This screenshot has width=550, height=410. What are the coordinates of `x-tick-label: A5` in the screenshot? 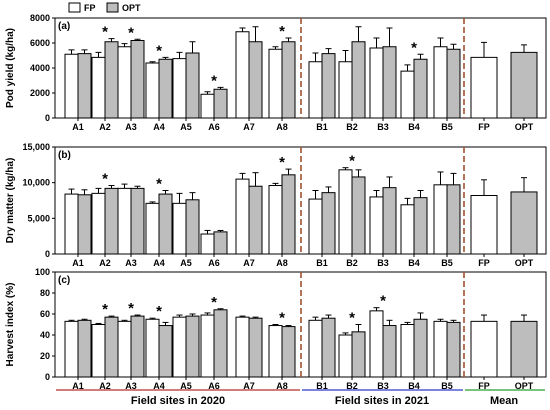 It's located at (186, 127).